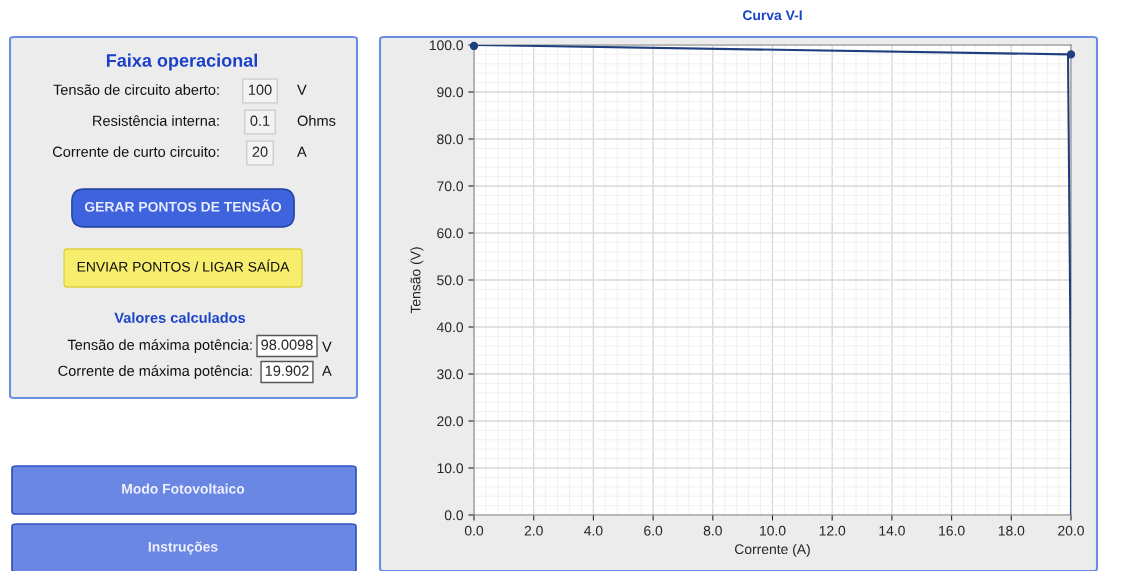  What do you see at coordinates (450, 468) in the screenshot?
I see `y-tick-label: 10.0` at bounding box center [450, 468].